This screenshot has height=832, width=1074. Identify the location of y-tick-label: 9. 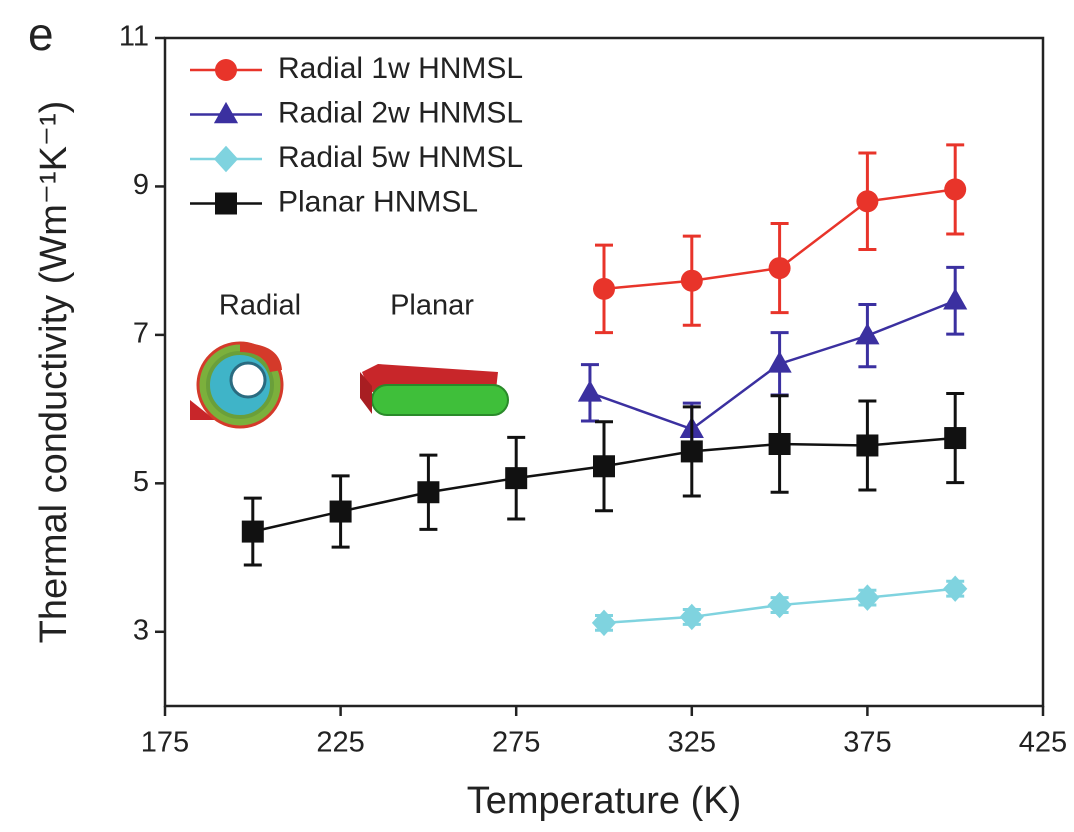
(141, 185).